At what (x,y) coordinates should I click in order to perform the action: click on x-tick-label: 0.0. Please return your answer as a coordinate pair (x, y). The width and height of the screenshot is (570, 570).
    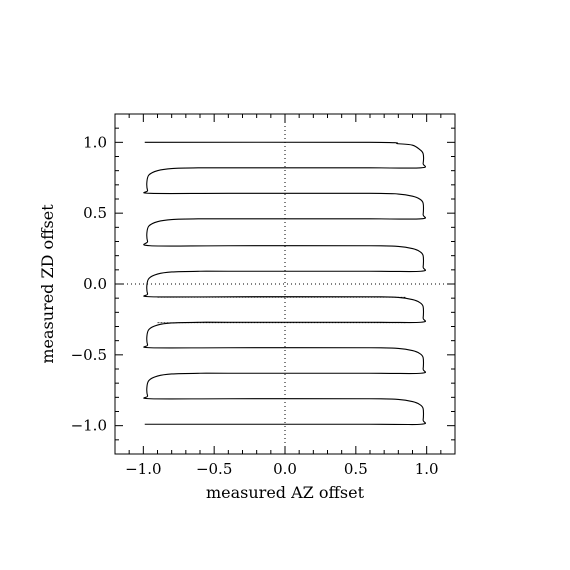
    Looking at the image, I should click on (285, 469).